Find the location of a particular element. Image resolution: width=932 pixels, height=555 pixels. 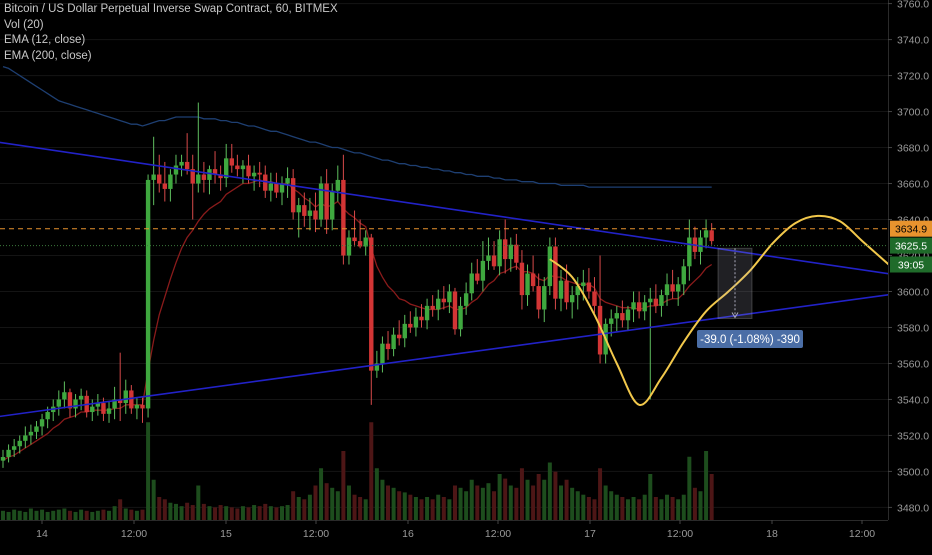

projection-curve is located at coordinates (740, 310).